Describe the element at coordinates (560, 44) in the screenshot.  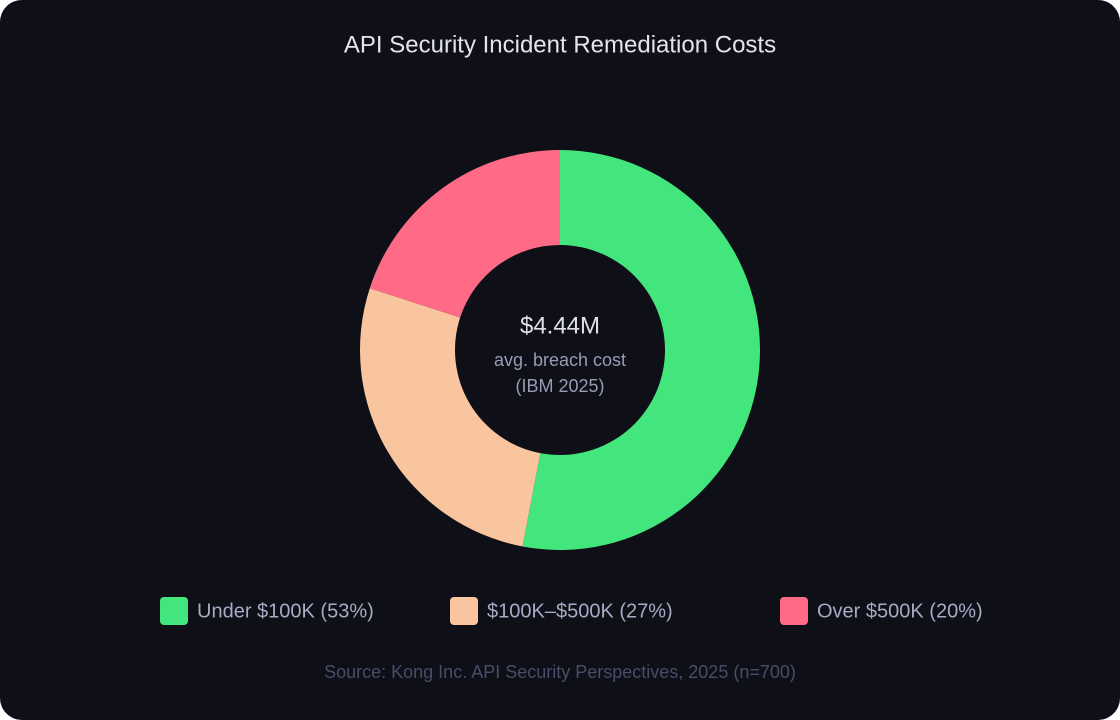
I see `chart-title: API Security Incident Remediation Costs` at that location.